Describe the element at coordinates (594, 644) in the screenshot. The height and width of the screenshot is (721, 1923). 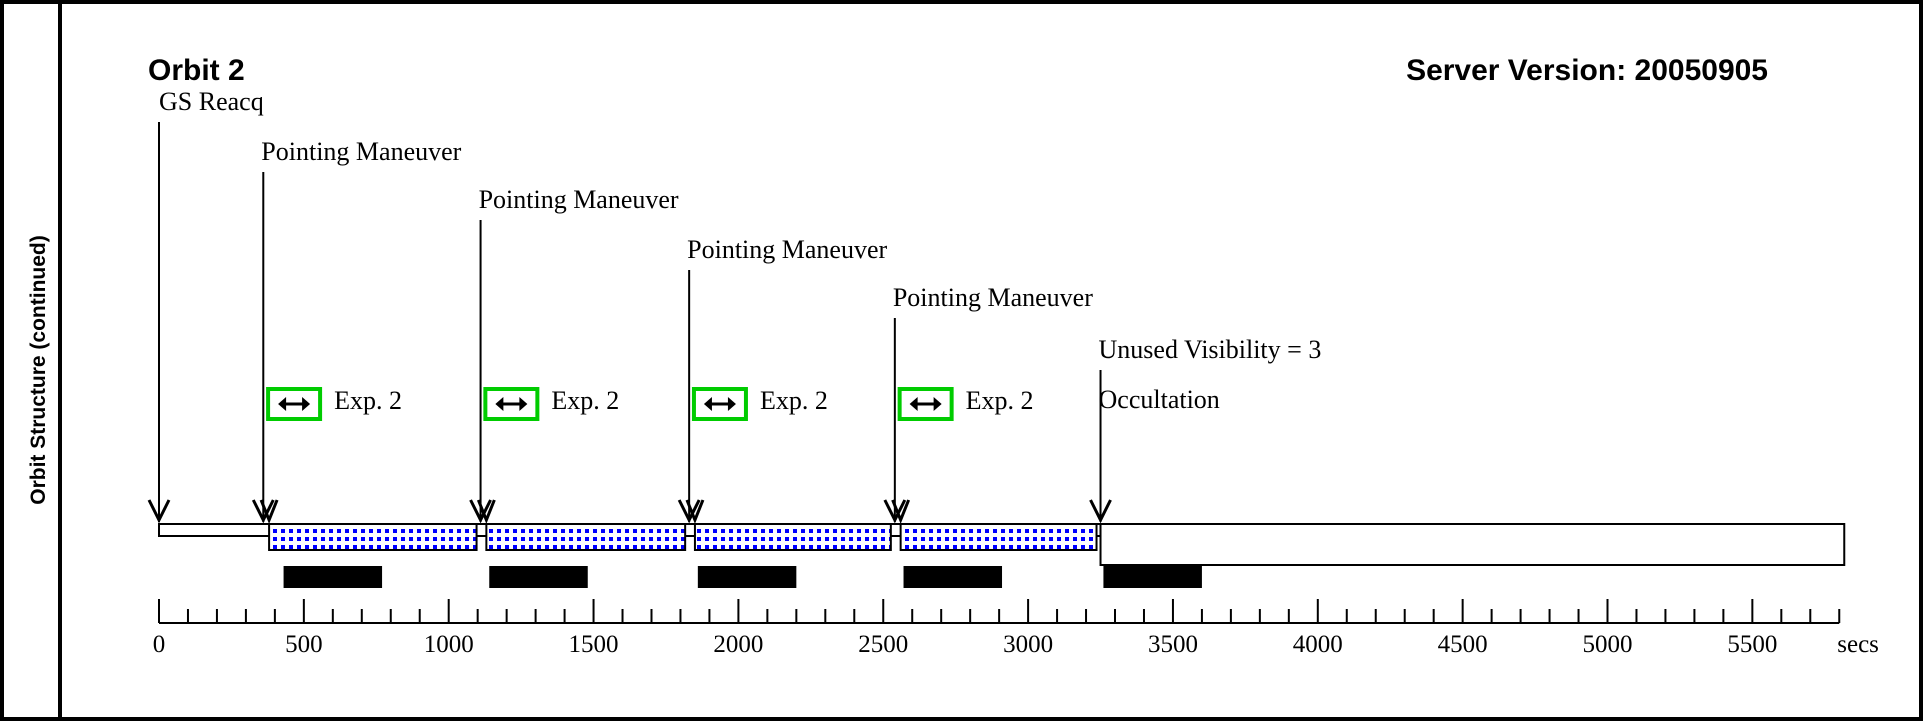
I see `axis-tick-label: 1500` at that location.